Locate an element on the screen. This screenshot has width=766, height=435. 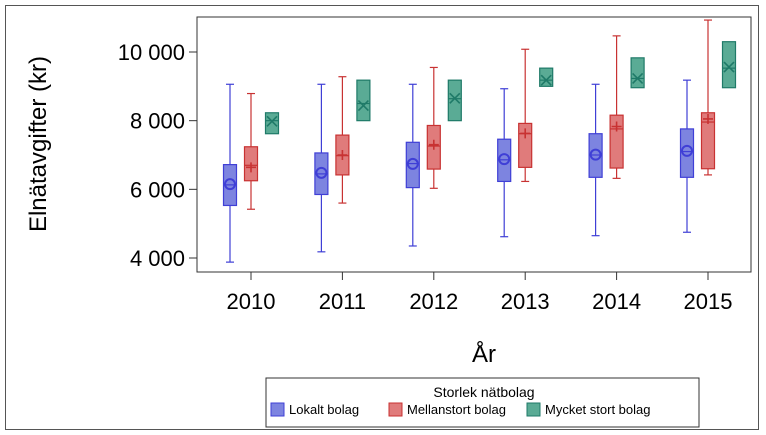
legend-item-0: Lokalt bolag is located at coordinates (314, 409).